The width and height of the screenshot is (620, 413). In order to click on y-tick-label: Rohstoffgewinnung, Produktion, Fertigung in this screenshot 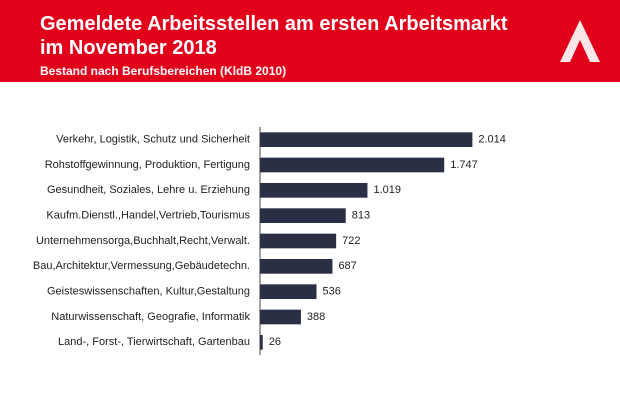, I will do `click(147, 165)`.